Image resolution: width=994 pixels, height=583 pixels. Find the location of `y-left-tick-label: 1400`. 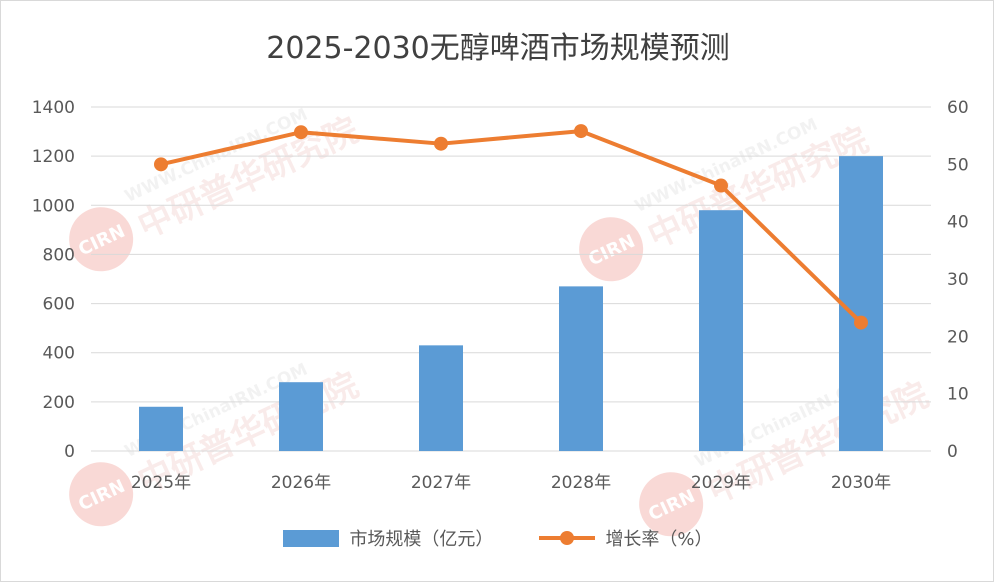

y-left-tick-label: 1400 is located at coordinates (53, 108).